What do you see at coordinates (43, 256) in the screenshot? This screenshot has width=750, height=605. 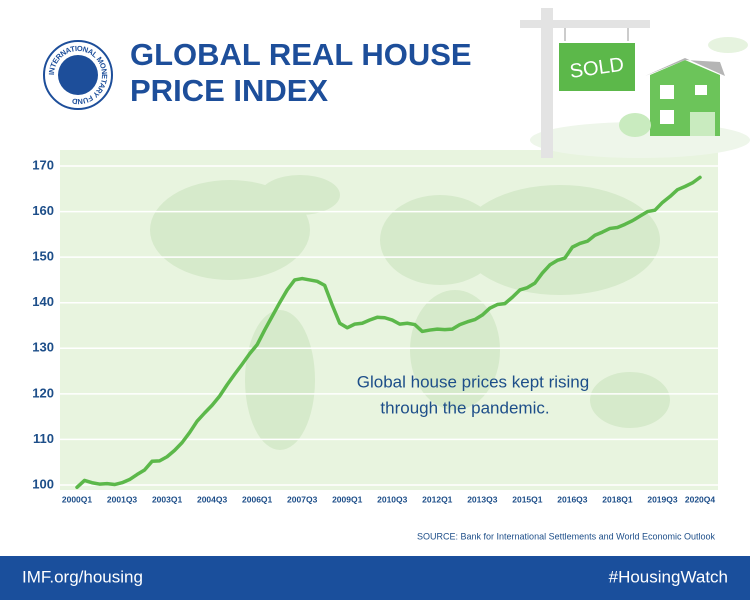 I see `y-tick-label: 150` at bounding box center [43, 256].